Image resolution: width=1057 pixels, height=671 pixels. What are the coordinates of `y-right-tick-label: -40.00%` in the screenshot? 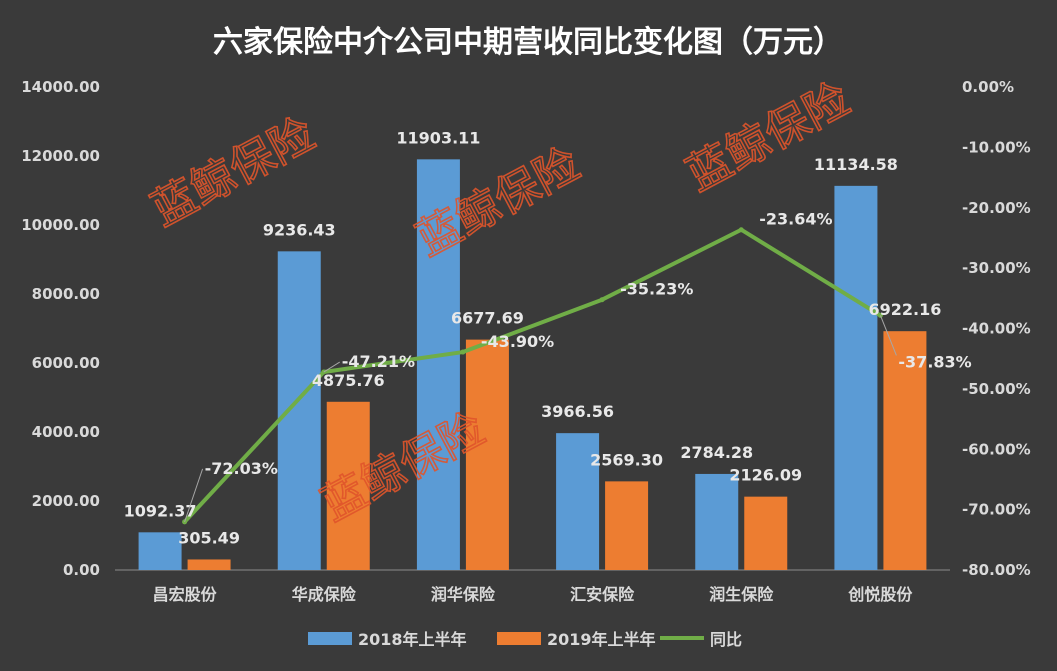 It's located at (996, 329).